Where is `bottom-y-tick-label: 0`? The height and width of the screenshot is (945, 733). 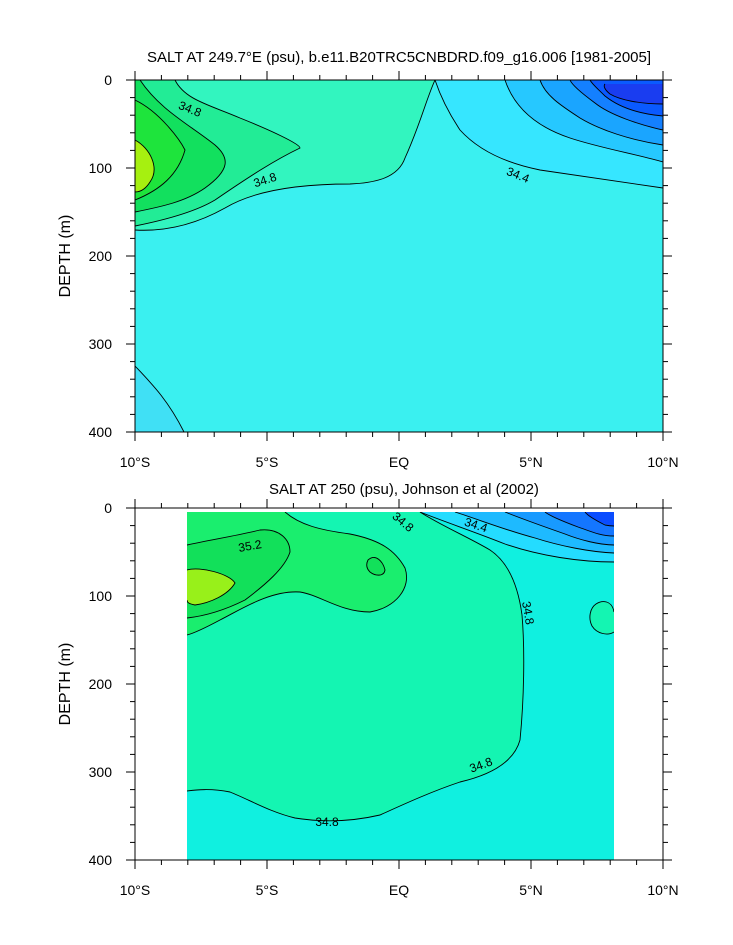
bottom-y-tick-label: 0 is located at coordinates (108, 508).